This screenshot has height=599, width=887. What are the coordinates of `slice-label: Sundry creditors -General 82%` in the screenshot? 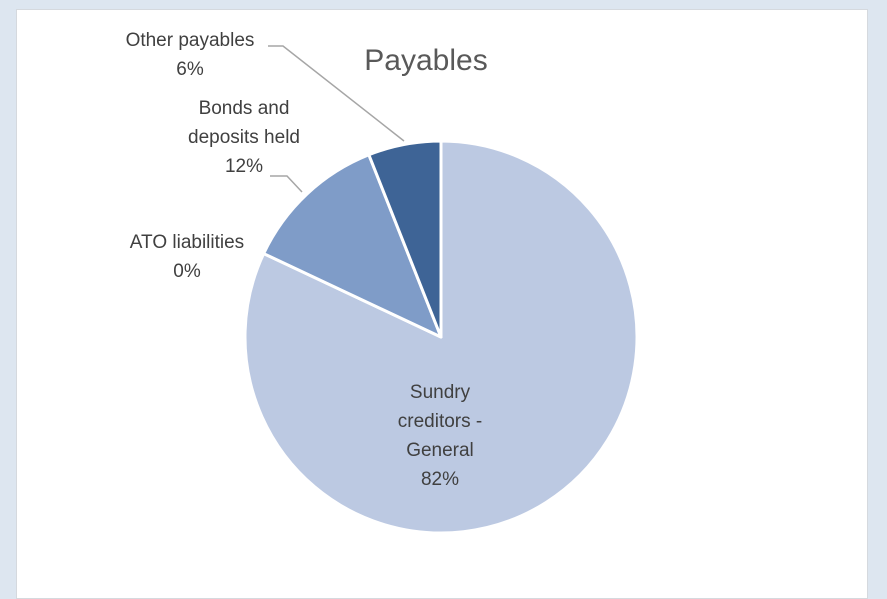 It's located at (440, 436).